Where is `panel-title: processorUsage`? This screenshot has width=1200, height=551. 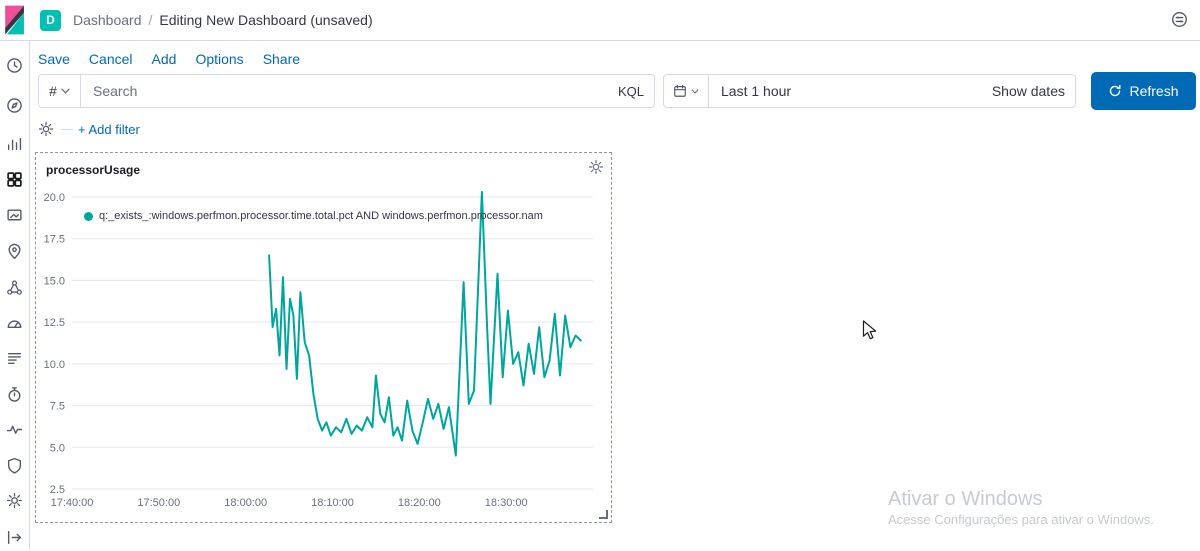 panel-title: processorUsage is located at coordinates (93, 170).